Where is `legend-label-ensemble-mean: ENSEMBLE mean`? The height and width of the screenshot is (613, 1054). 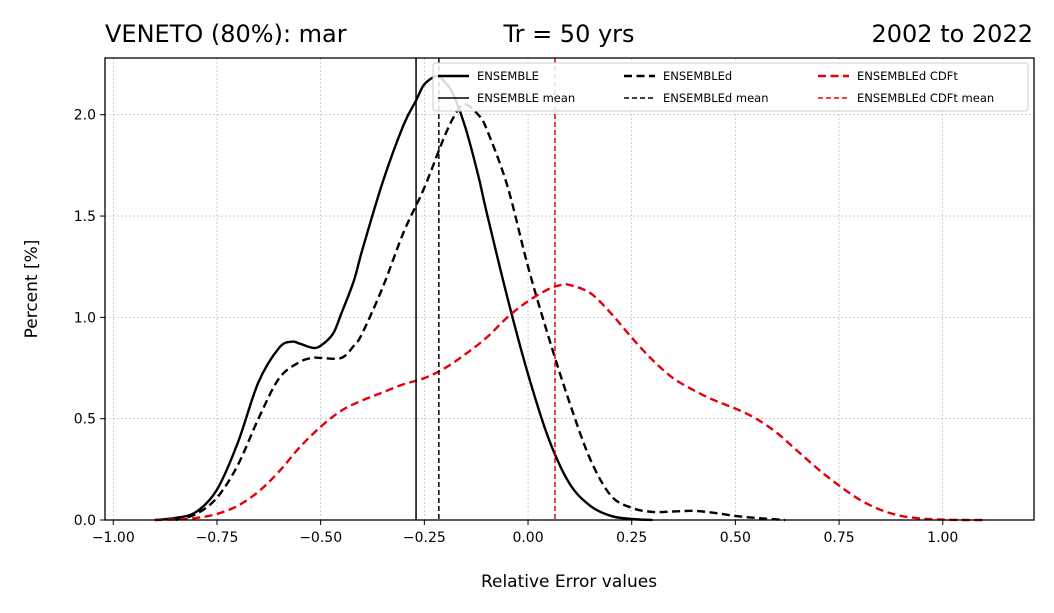
legend-label-ensemble-mean: ENSEMBLE mean is located at coordinates (526, 98).